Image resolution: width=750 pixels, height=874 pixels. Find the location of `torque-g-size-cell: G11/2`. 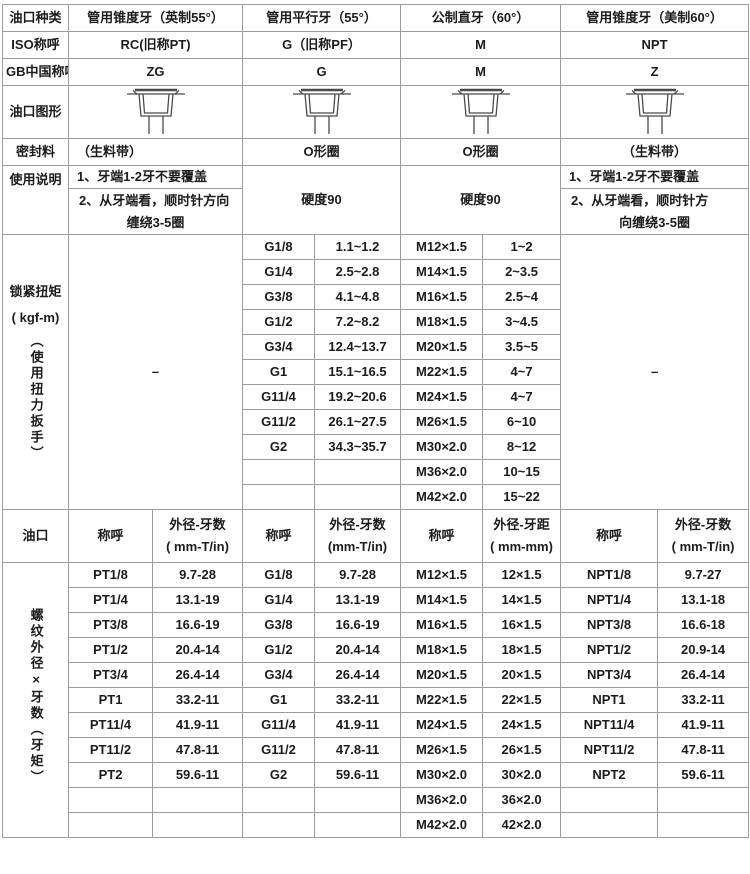

torque-g-size-cell: G11/2 is located at coordinates (279, 422).